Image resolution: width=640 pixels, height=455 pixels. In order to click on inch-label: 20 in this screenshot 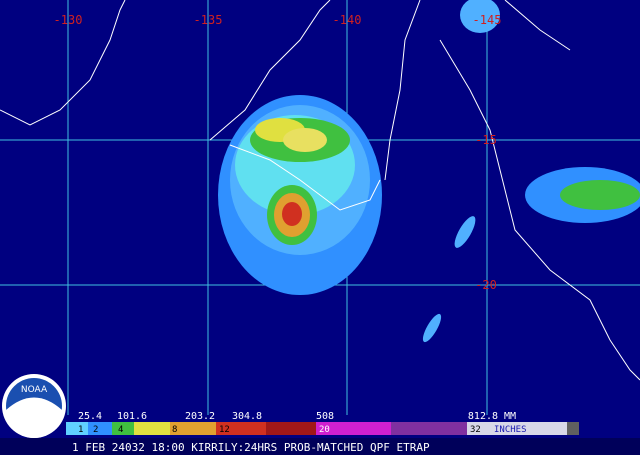, I will do `click(324, 430)`.